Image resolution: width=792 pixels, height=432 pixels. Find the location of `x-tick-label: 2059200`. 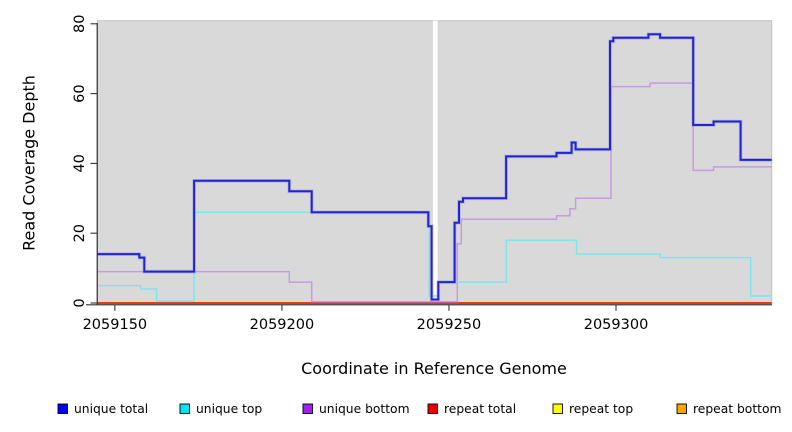

x-tick-label: 2059200 is located at coordinates (282, 325).